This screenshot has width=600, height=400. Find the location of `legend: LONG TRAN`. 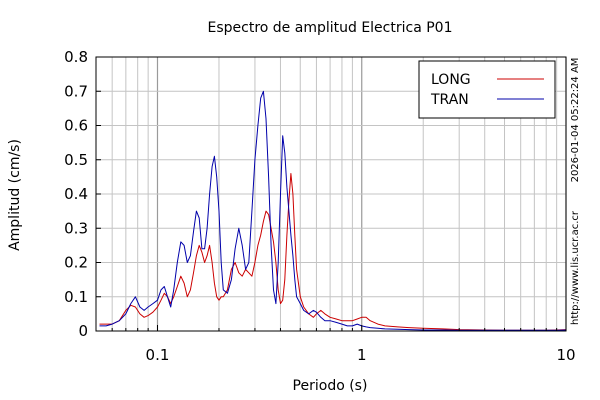

legend: LONG TRAN is located at coordinates (487, 89).